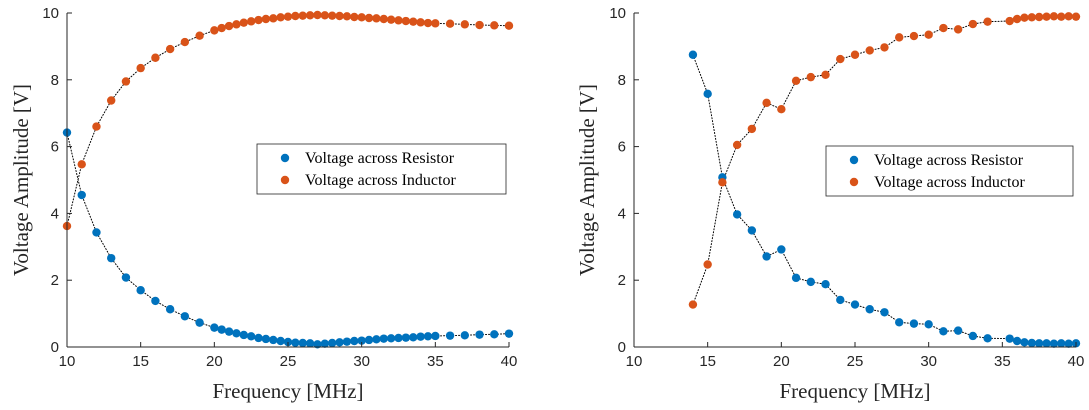 This screenshot has height=410, width=1089. What do you see at coordinates (622, 280) in the screenshot?
I see `y-tick-label: 2` at bounding box center [622, 280].